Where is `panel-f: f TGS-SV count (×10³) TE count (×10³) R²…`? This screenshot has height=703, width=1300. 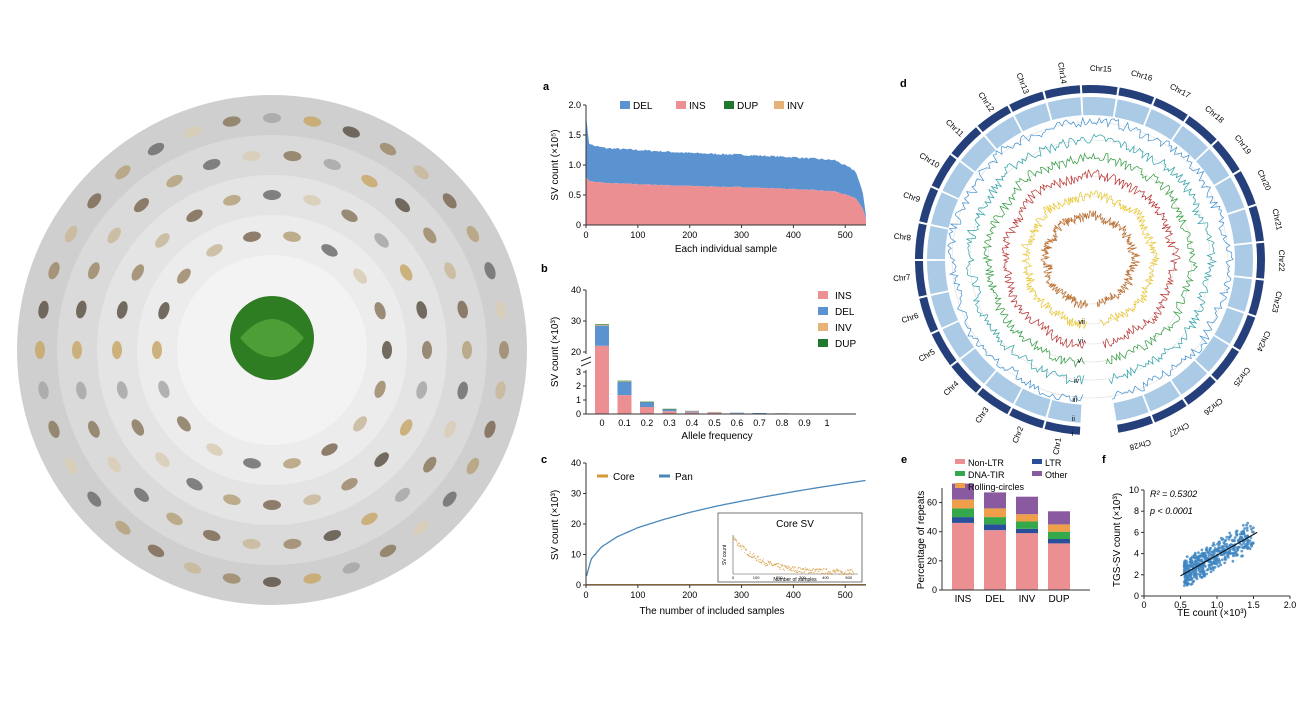 panel-f: f TGS-SV count (×10³) TE count (×10³) R²… is located at coordinates (1199, 536).